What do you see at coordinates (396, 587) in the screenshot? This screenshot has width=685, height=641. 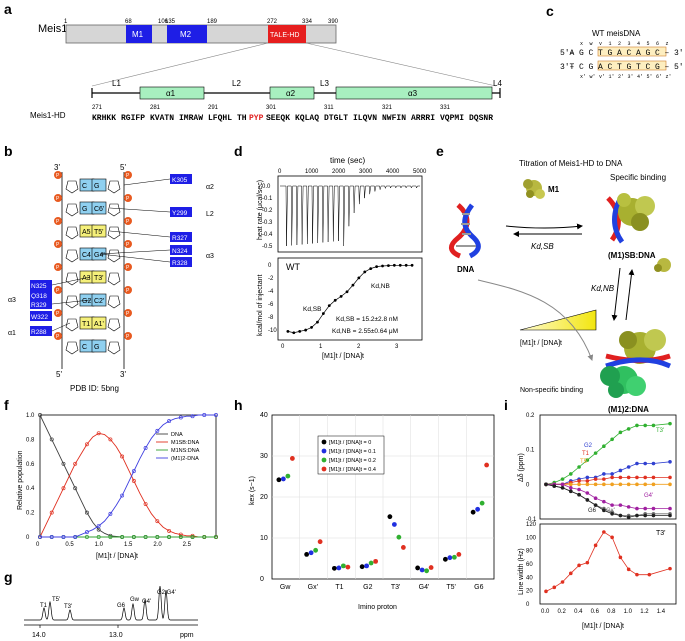 I see `h-category: T3'` at bounding box center [396, 587].